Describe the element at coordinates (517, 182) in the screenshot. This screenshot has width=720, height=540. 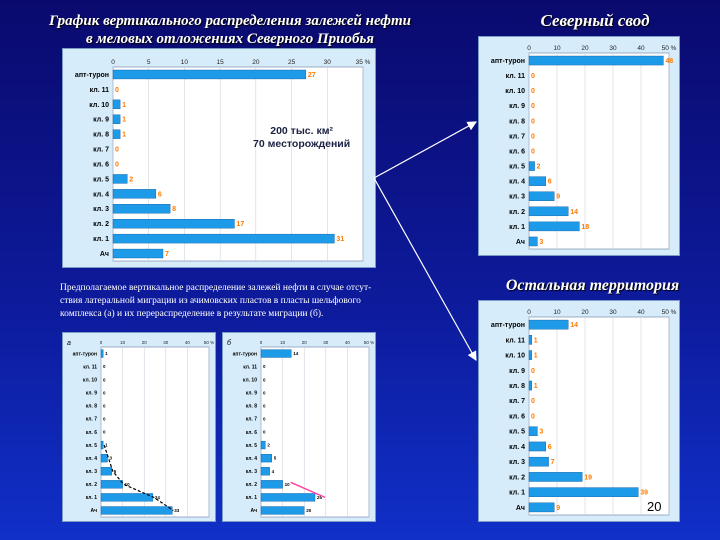
I see `category-label: кл. 4` at that location.